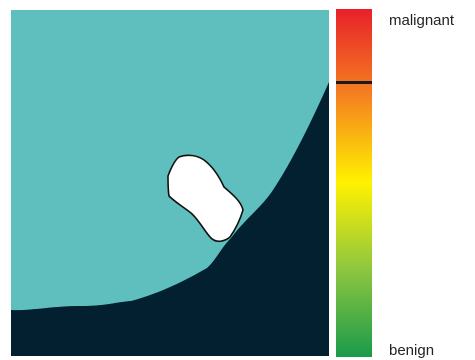 This screenshot has height=360, width=475. What do you see at coordinates (205, 198) in the screenshot?
I see `lesion-shape` at bounding box center [205, 198].